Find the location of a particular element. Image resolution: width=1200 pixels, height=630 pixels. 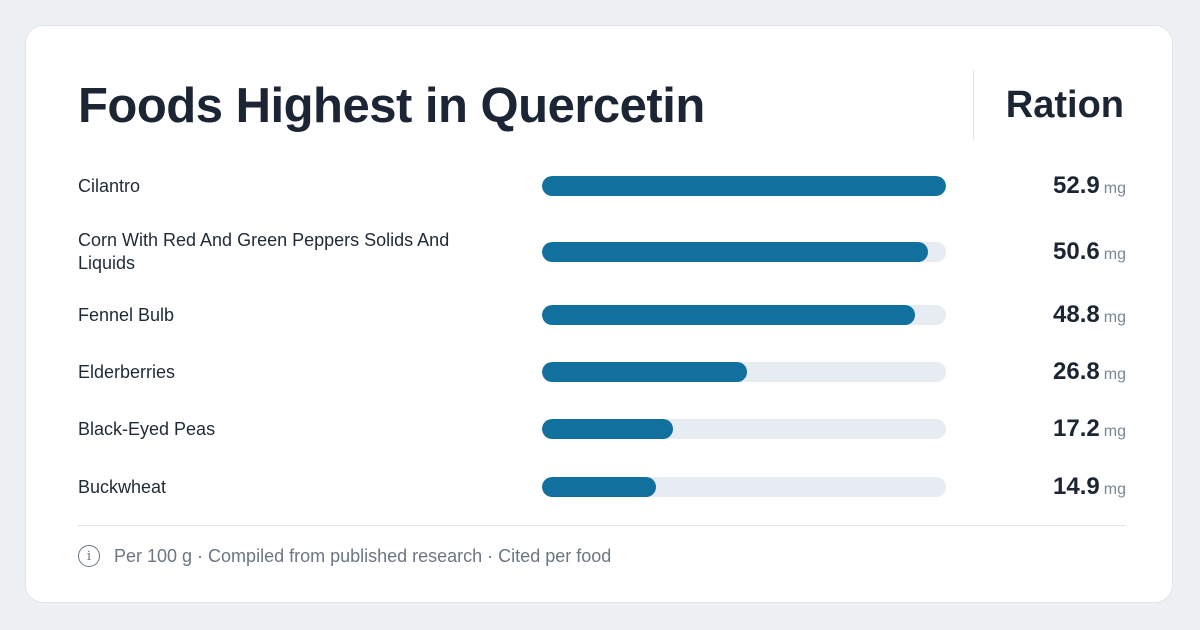

bar-value: 52.9 mg is located at coordinates (1089, 186).